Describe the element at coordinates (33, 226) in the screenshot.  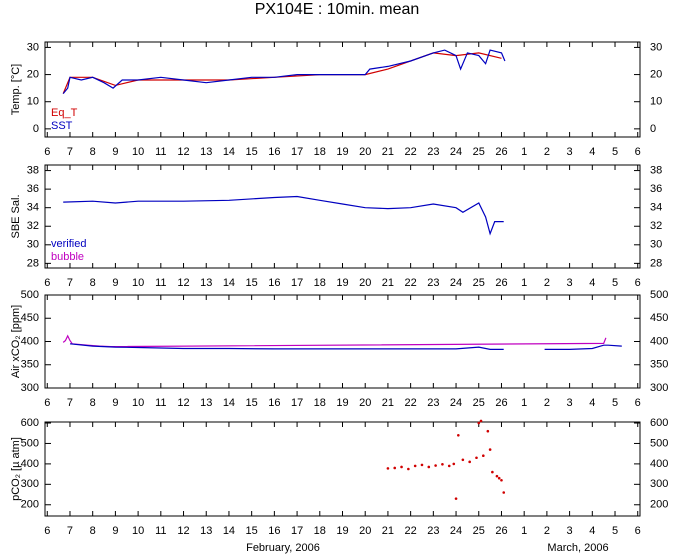
I see `y-tick-label: 32` at that location.